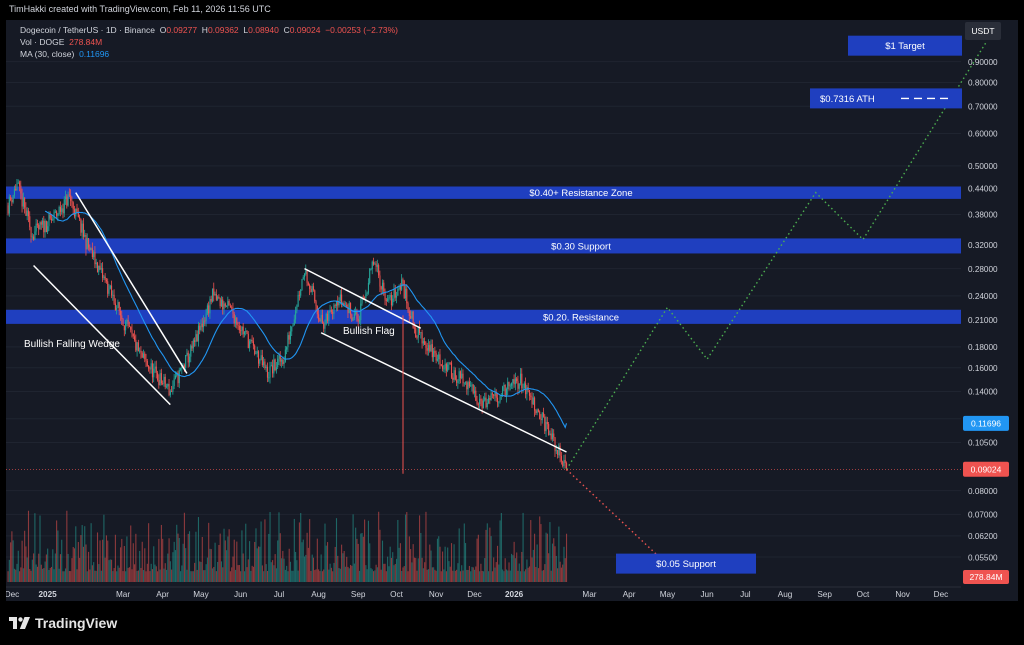  I want to click on legend-vol: 278.84M, so click(86, 42).